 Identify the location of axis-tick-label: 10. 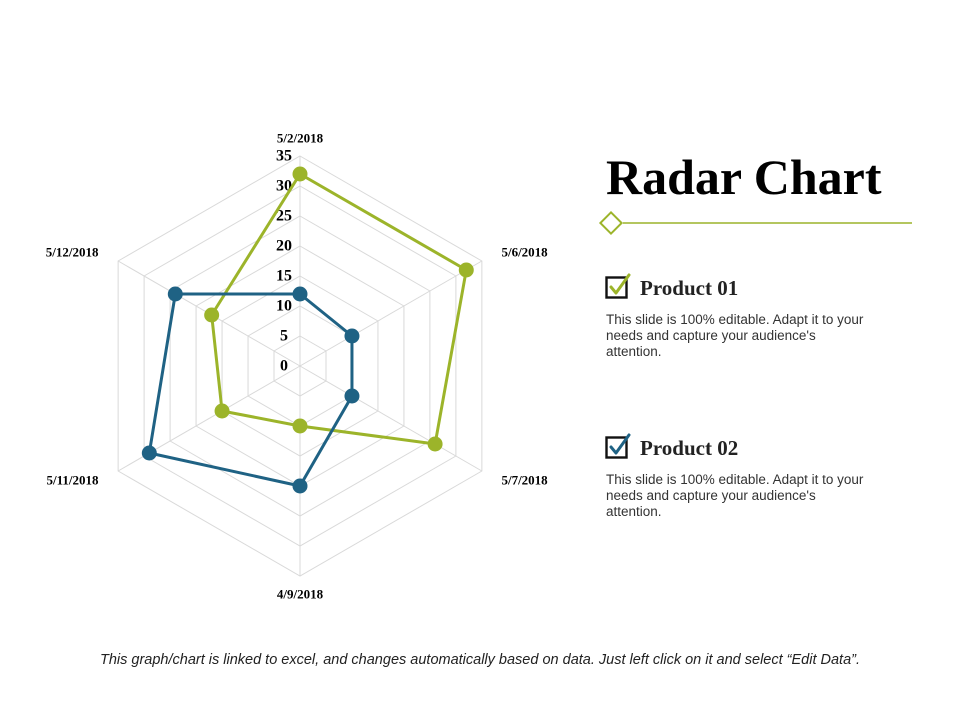
(284, 306).